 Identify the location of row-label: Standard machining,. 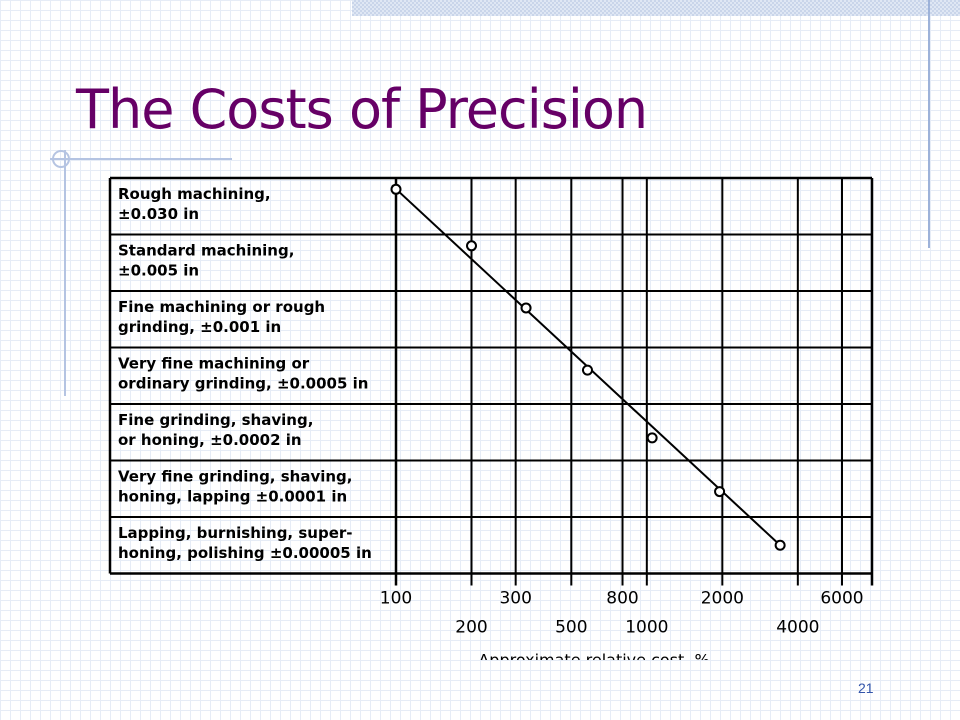
(206, 251).